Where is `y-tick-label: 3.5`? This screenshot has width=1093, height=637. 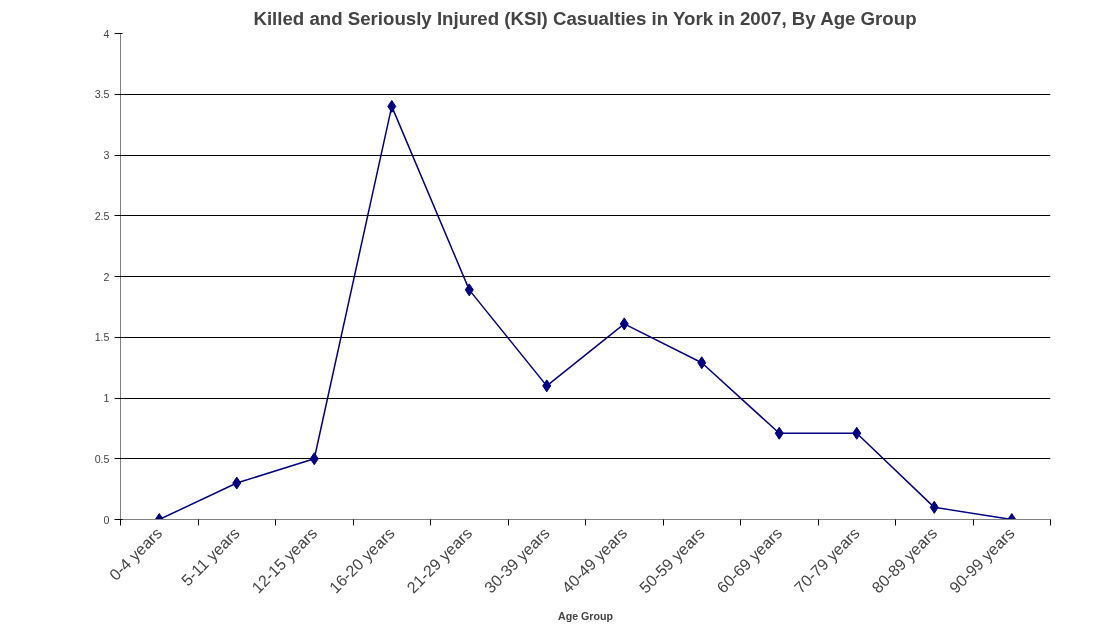
y-tick-label: 3.5 is located at coordinates (102, 94).